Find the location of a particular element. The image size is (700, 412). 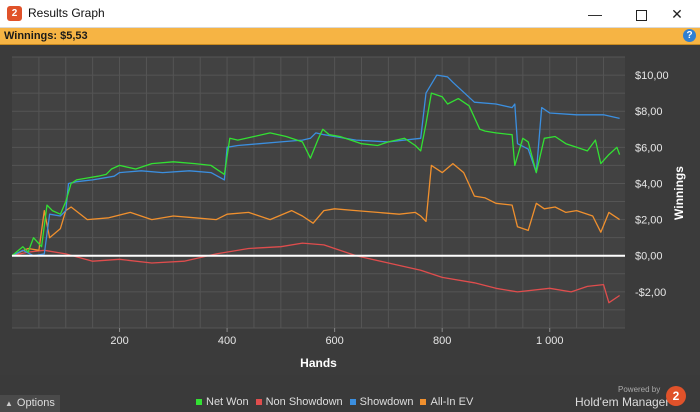

y-tick-label: $2,00 is located at coordinates (649, 221).